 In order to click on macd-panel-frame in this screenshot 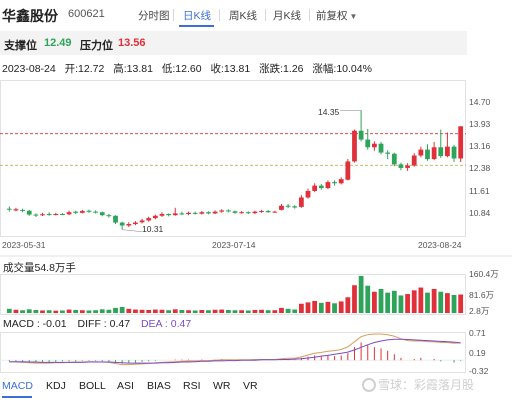, I will do `click(233, 352)`.